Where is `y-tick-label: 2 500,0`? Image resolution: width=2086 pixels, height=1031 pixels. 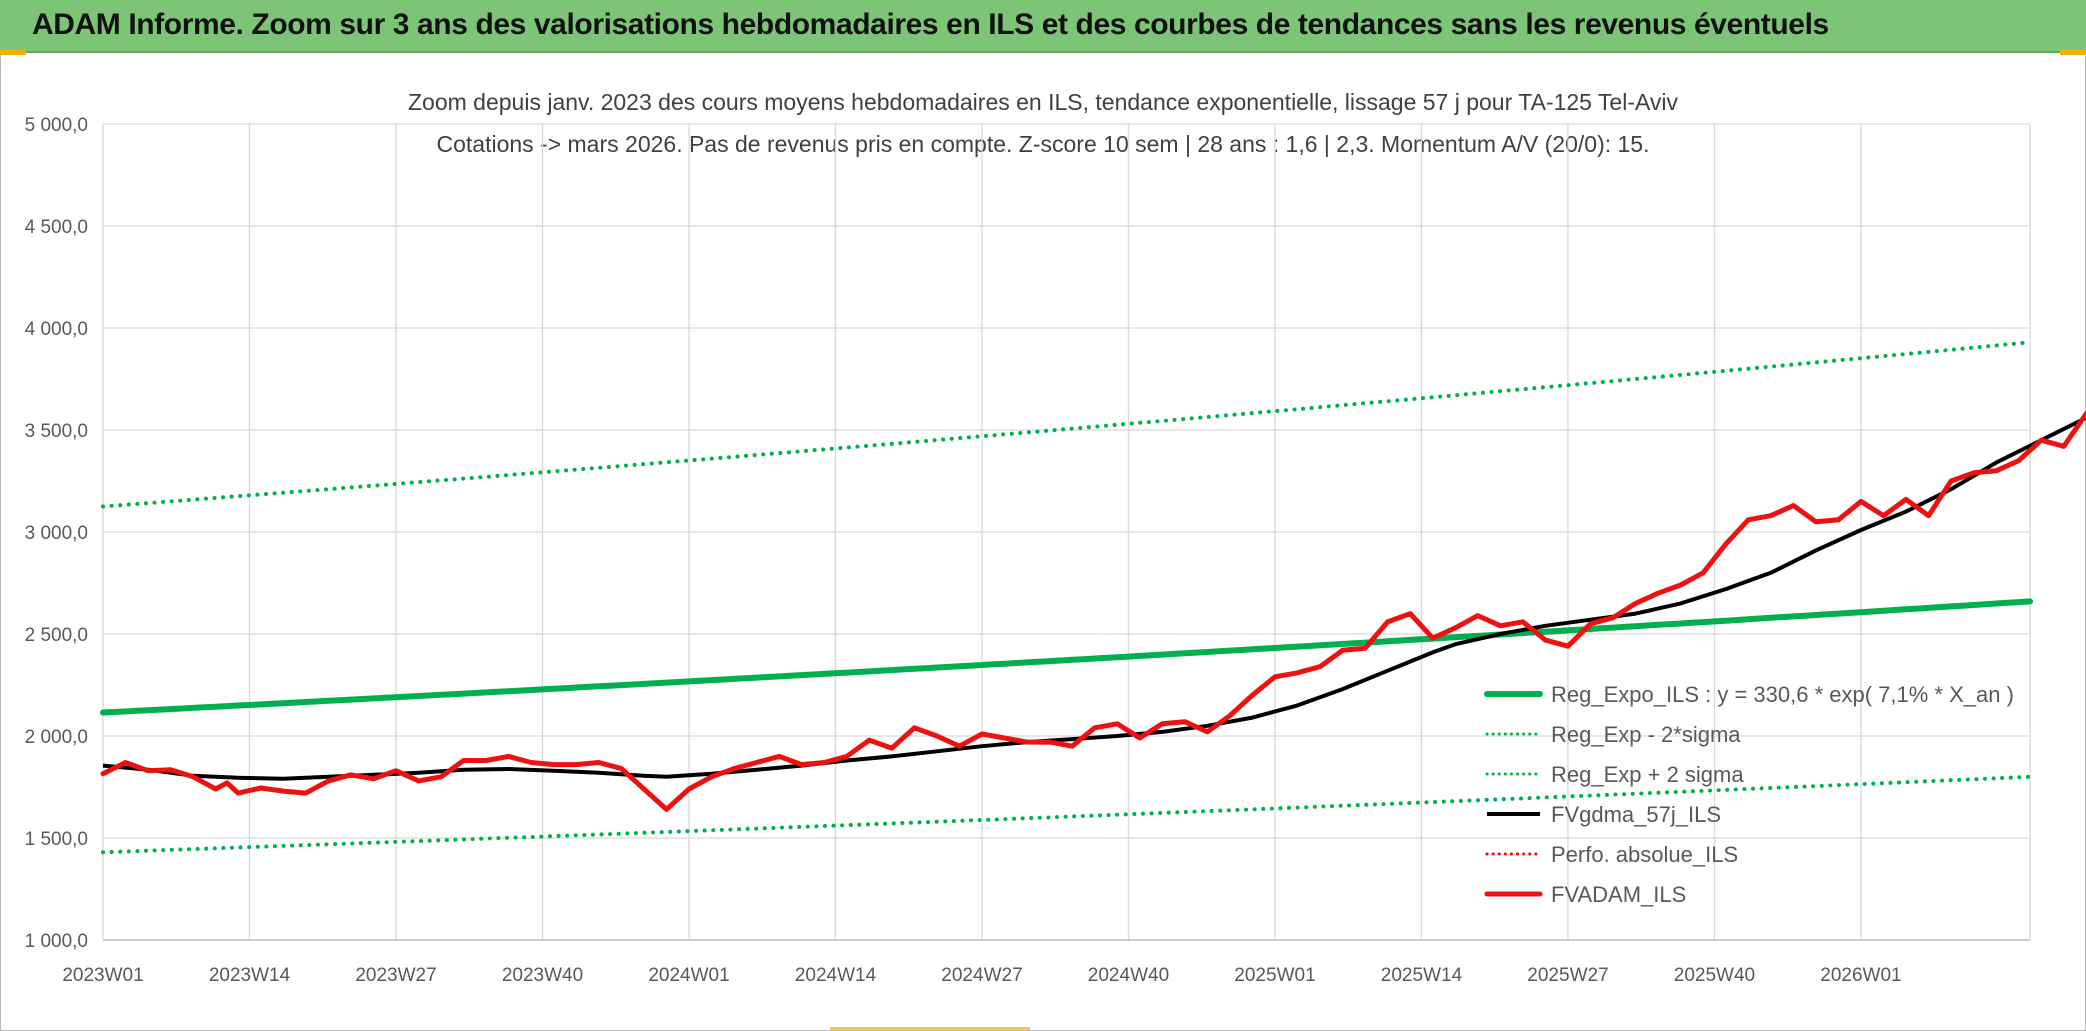
y-tick-label: 2 500,0 is located at coordinates (56, 635).